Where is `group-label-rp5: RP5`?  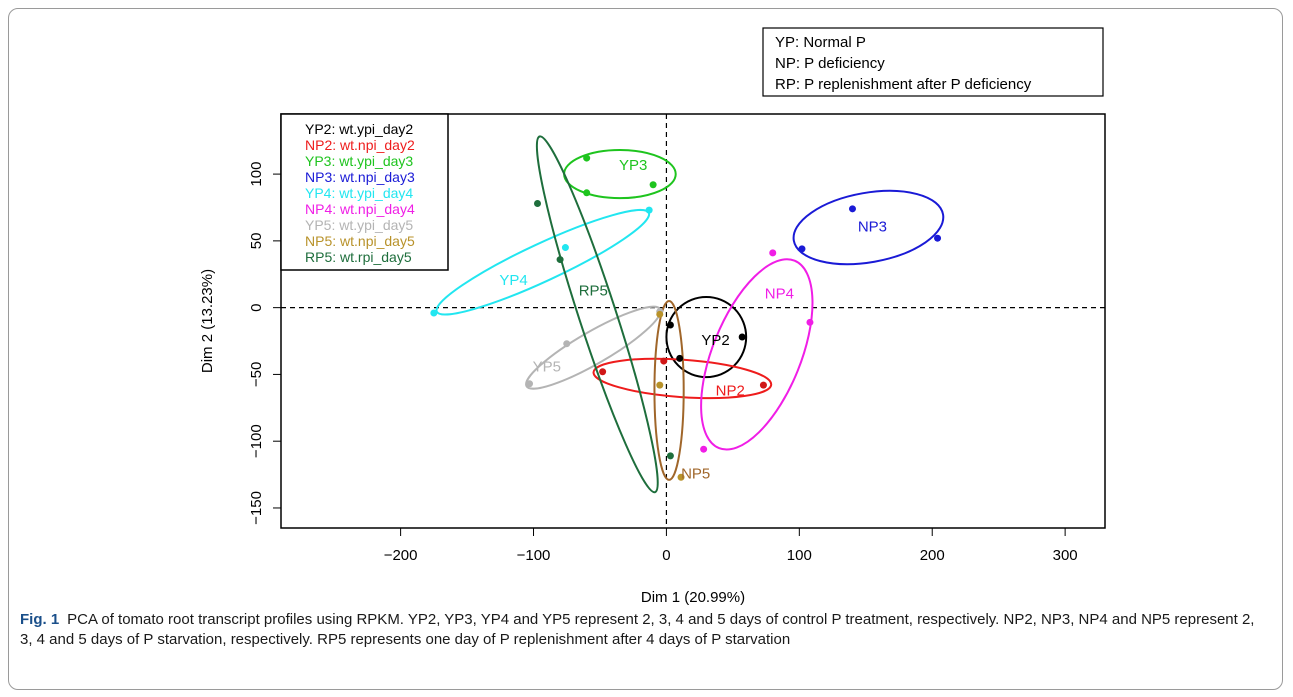
group-label-rp5: RP5 is located at coordinates (593, 291).